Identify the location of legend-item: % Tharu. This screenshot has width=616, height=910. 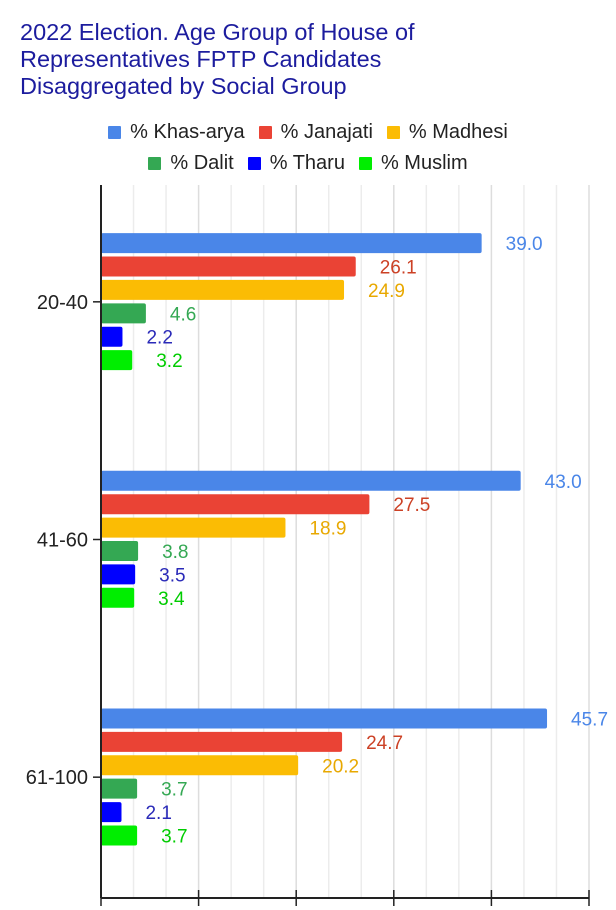
(296, 163).